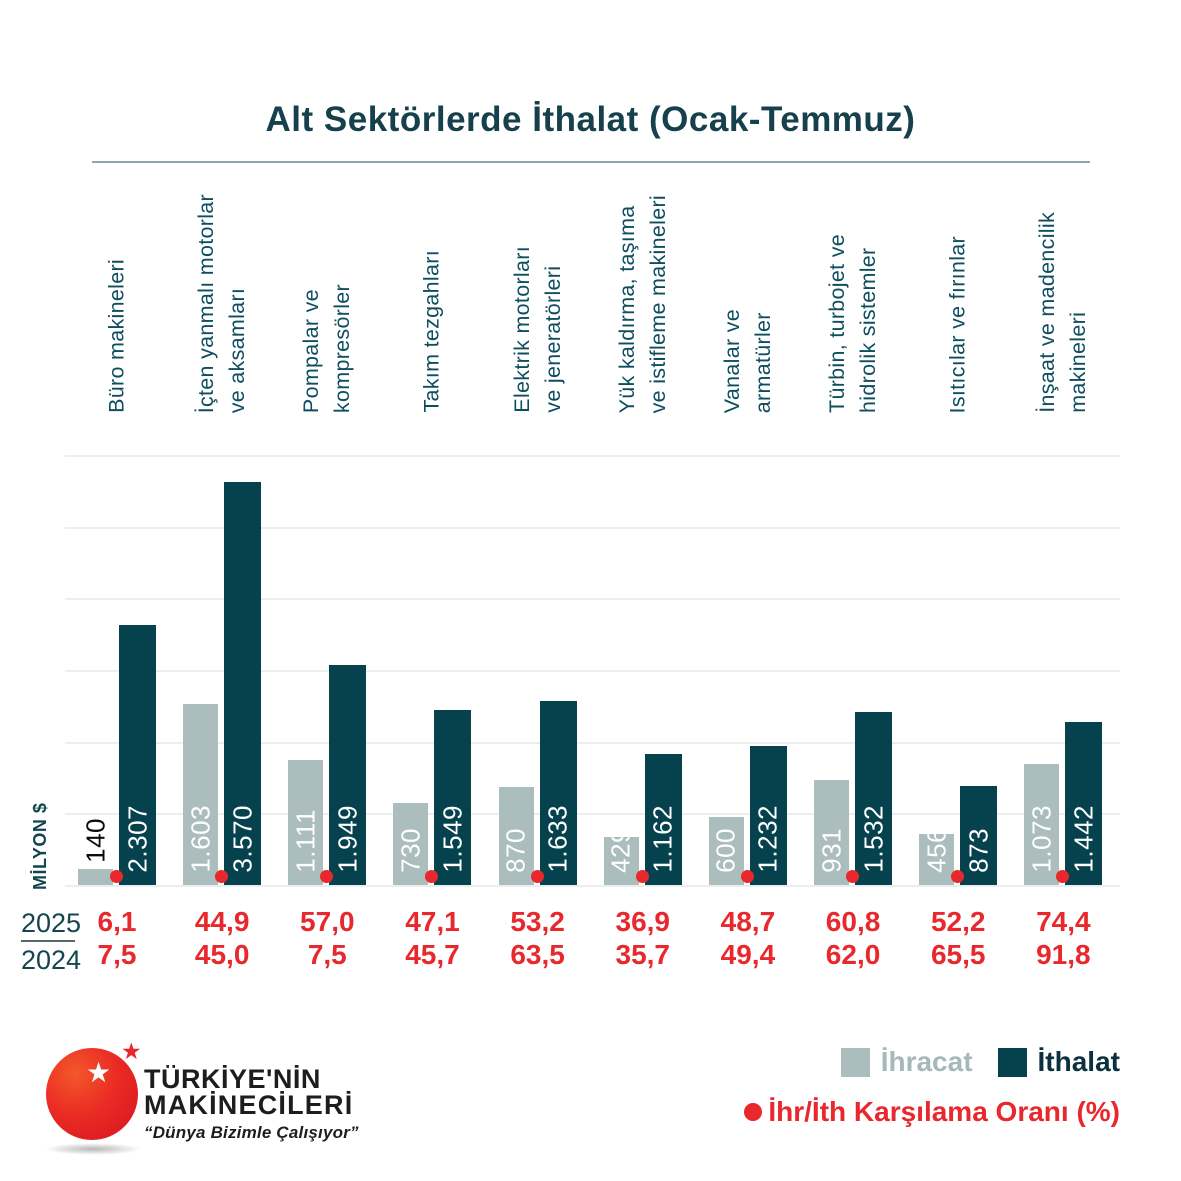  I want to click on ratio-dot-icon, so click(753, 1112).